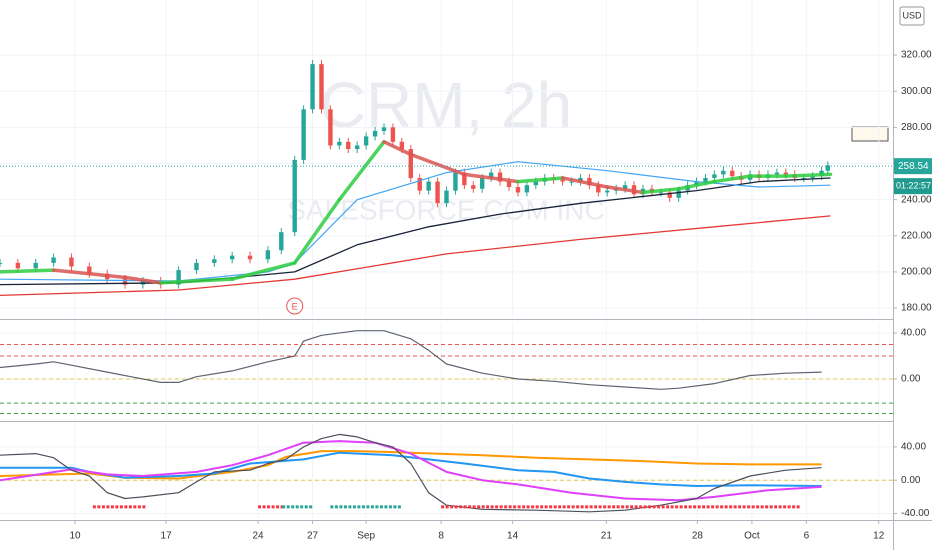  I want to click on x-tick-label: 27, so click(313, 536).